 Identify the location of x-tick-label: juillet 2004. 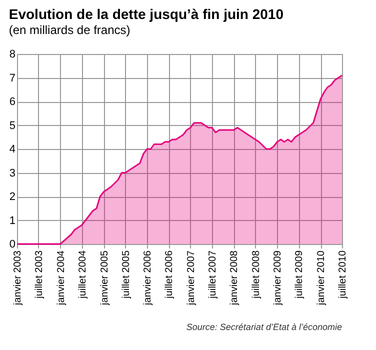
(82, 275).